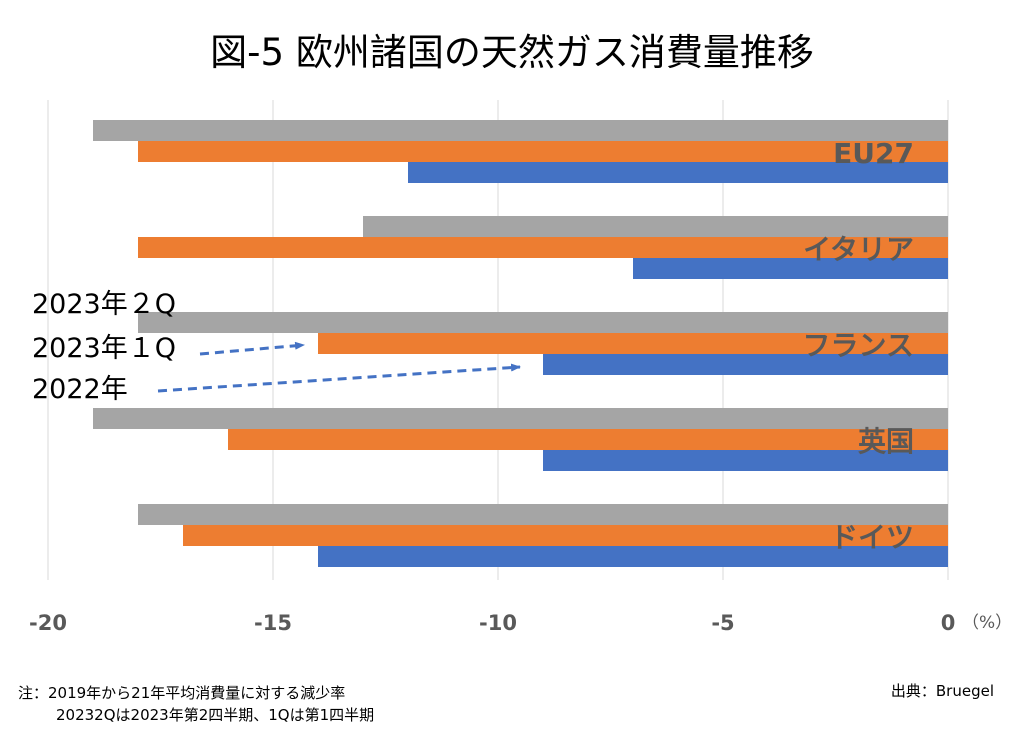 This screenshot has height=743, width=1024. What do you see at coordinates (987, 623) in the screenshot?
I see `unit-label: （%）` at bounding box center [987, 623].